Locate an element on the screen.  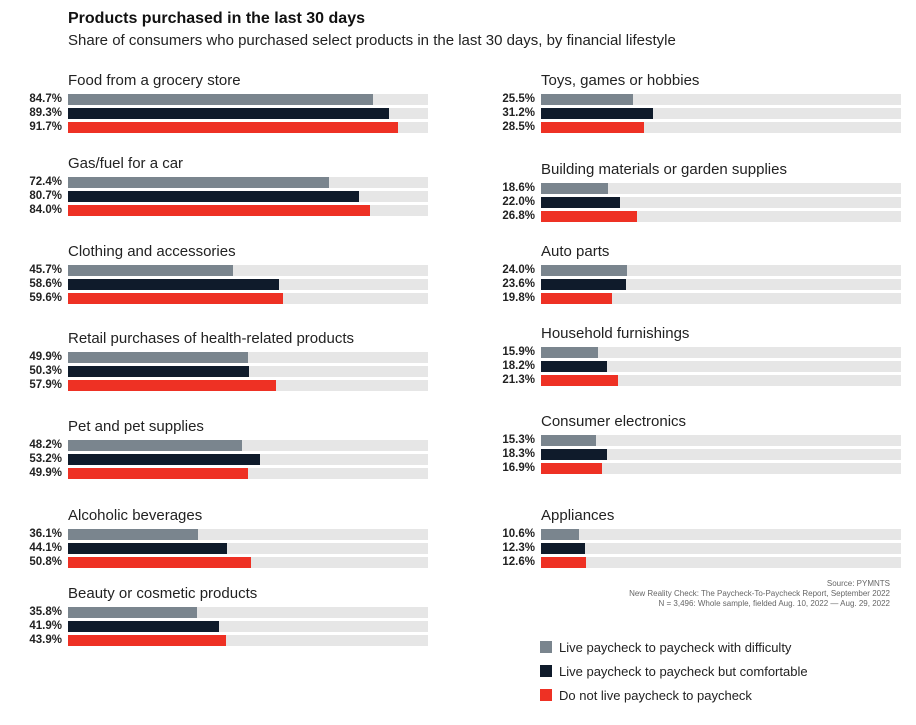
data-label: 58.6% is located at coordinates (45, 284).